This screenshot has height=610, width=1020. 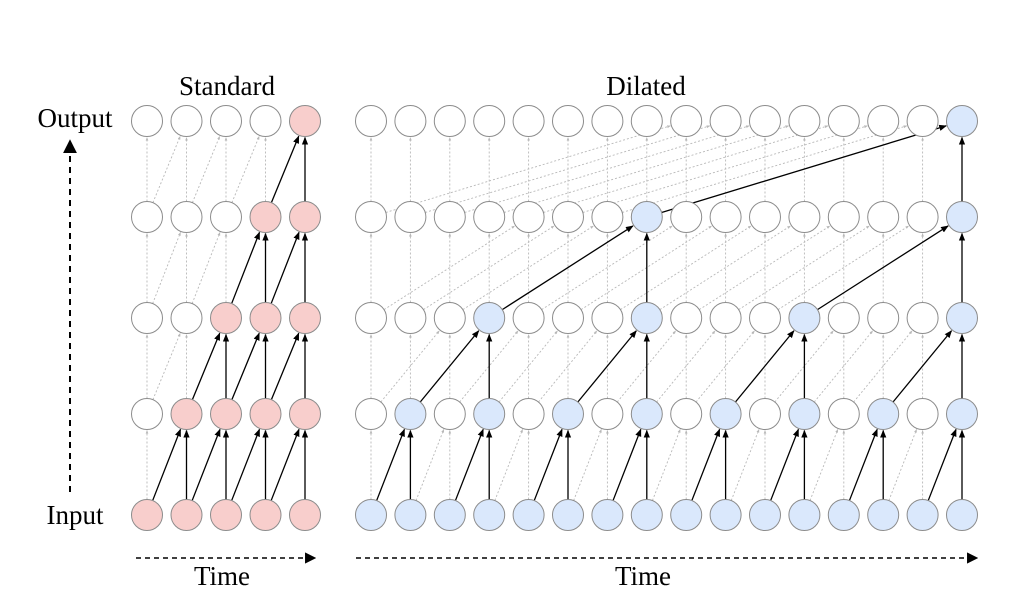 What do you see at coordinates (75, 118) in the screenshot?
I see `output-label: Output` at bounding box center [75, 118].